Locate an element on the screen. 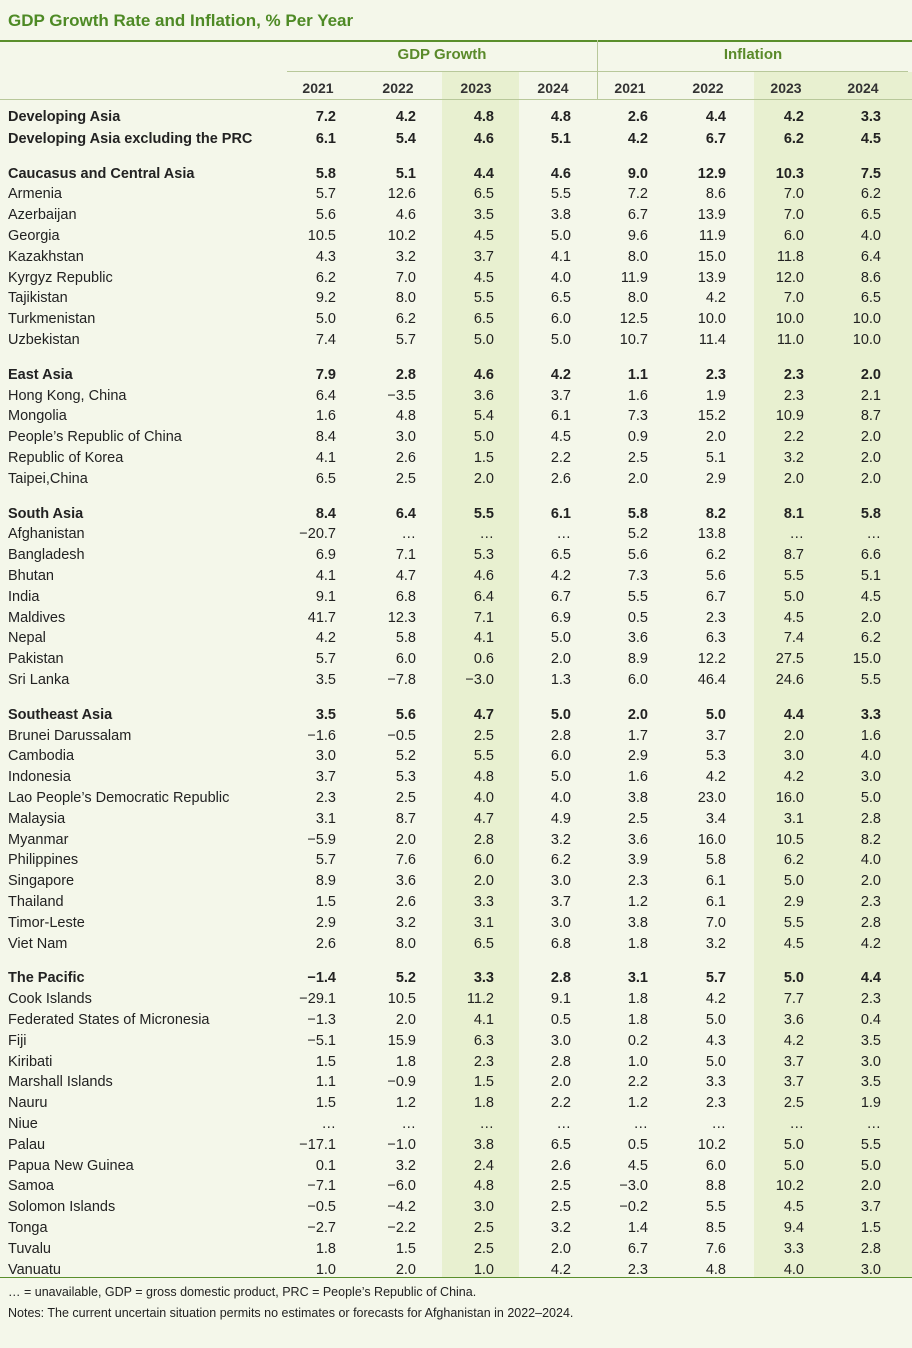 This screenshot has height=1348, width=912. inflation-cell-2024: 2.0 is located at coordinates (870, 1186).